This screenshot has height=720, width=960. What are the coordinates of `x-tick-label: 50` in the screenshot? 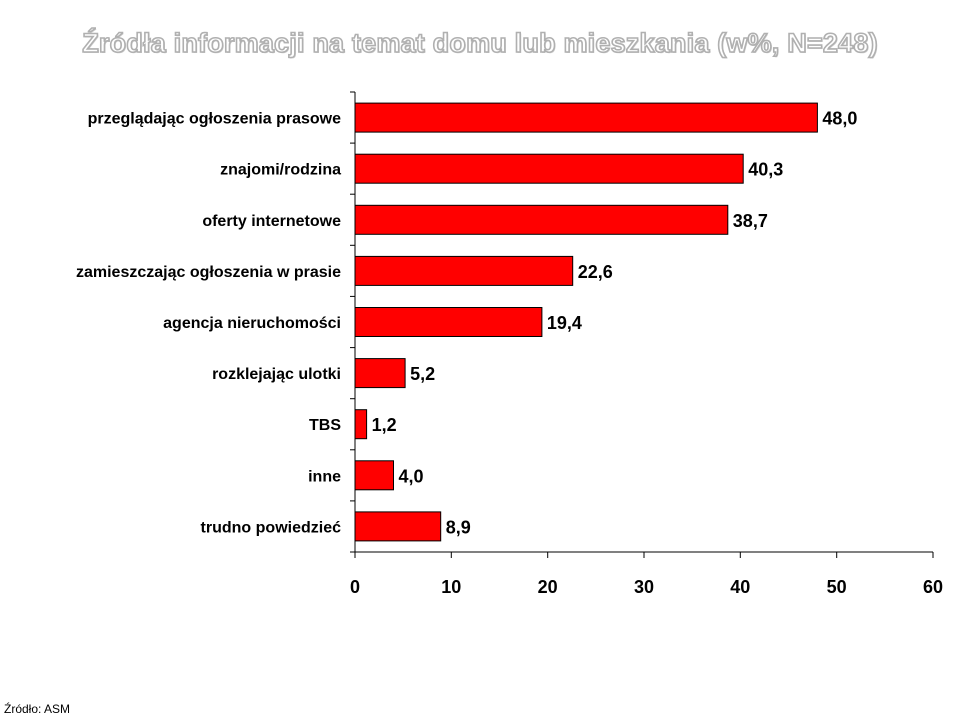 It's located at (837, 587).